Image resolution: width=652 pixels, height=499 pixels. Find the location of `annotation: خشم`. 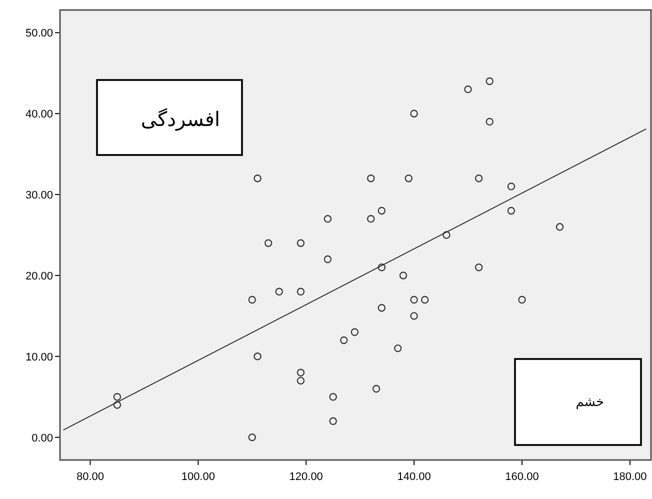

annotation: خشم is located at coordinates (590, 402).